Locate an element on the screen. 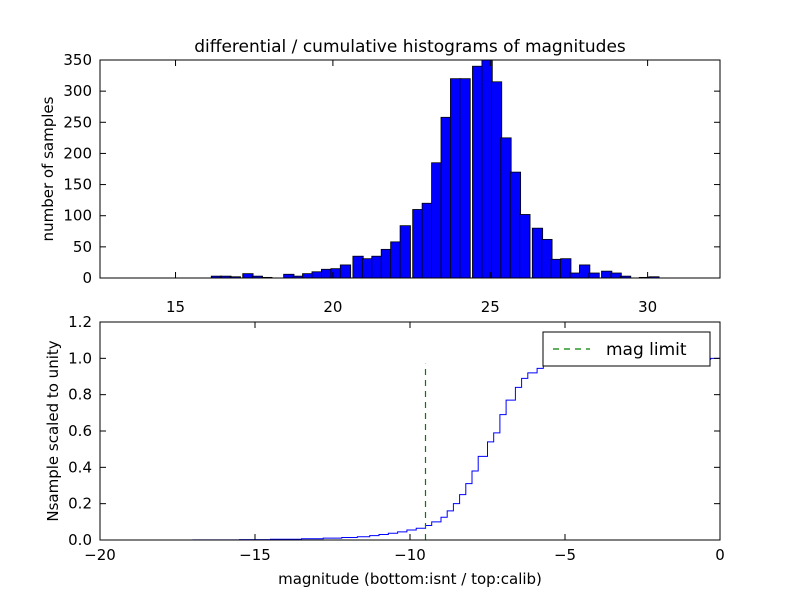 The width and height of the screenshot is (800, 600). histogram-y-label: number of samples is located at coordinates (48, 168).